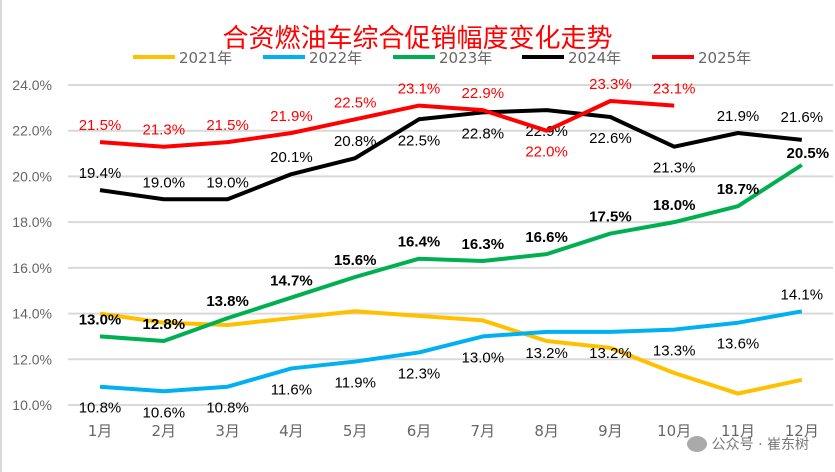  What do you see at coordinates (419, 373) in the screenshot?
I see `data-label: 12.3%` at bounding box center [419, 373].